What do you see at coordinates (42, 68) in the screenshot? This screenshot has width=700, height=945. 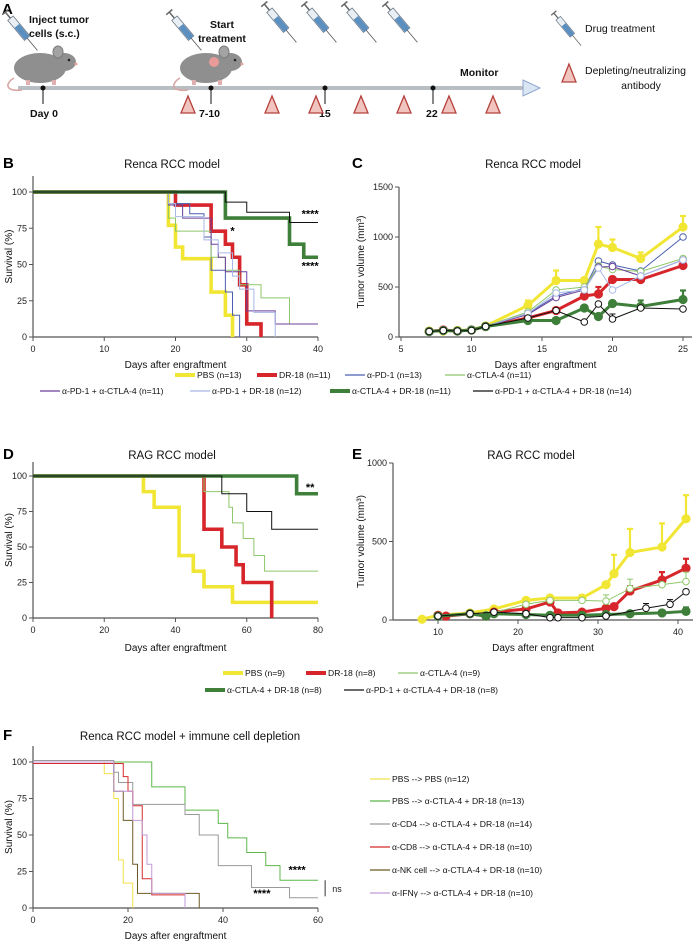 I see `mouse-icon` at bounding box center [42, 68].